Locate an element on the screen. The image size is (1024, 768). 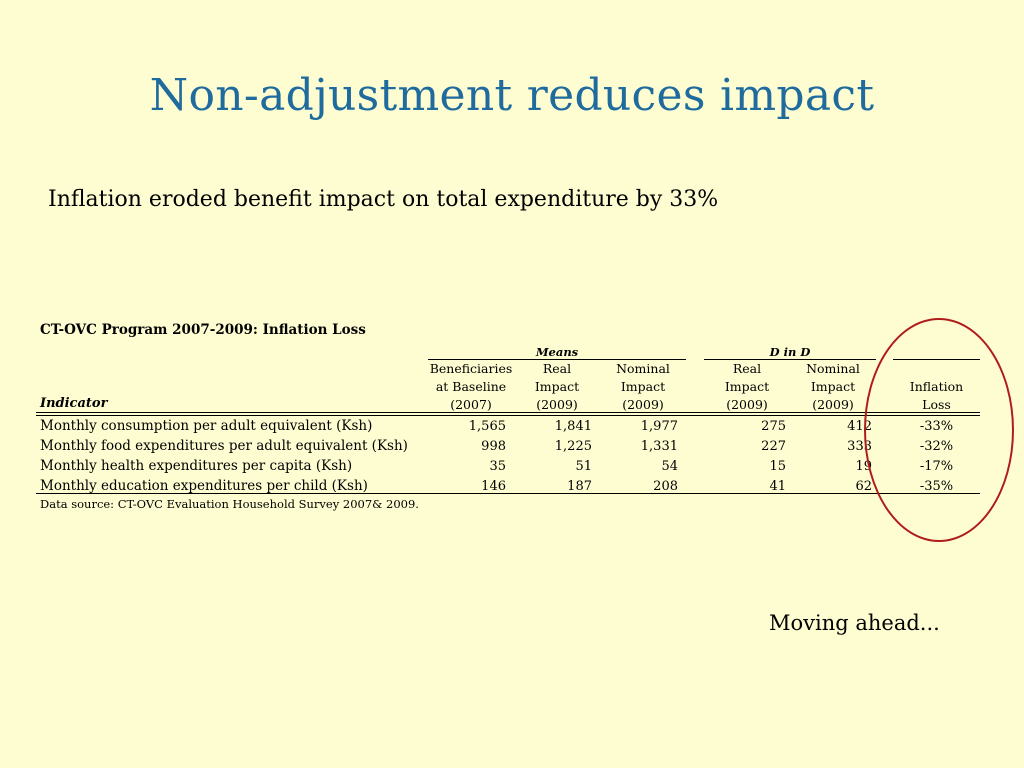
column-header: Beneficiaries at Baseline (2007) is located at coordinates (471, 386).